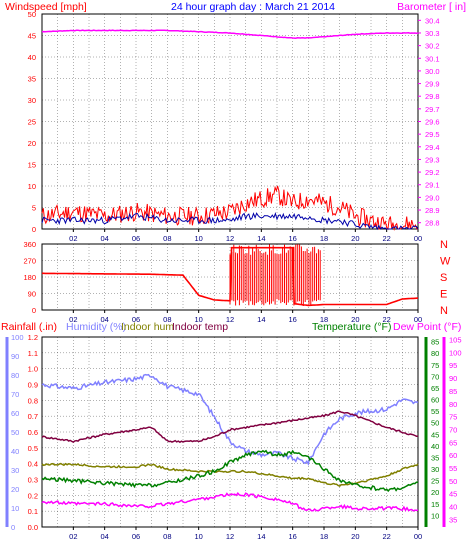  I want to click on wind-ytick-label: 0, so click(34, 229).